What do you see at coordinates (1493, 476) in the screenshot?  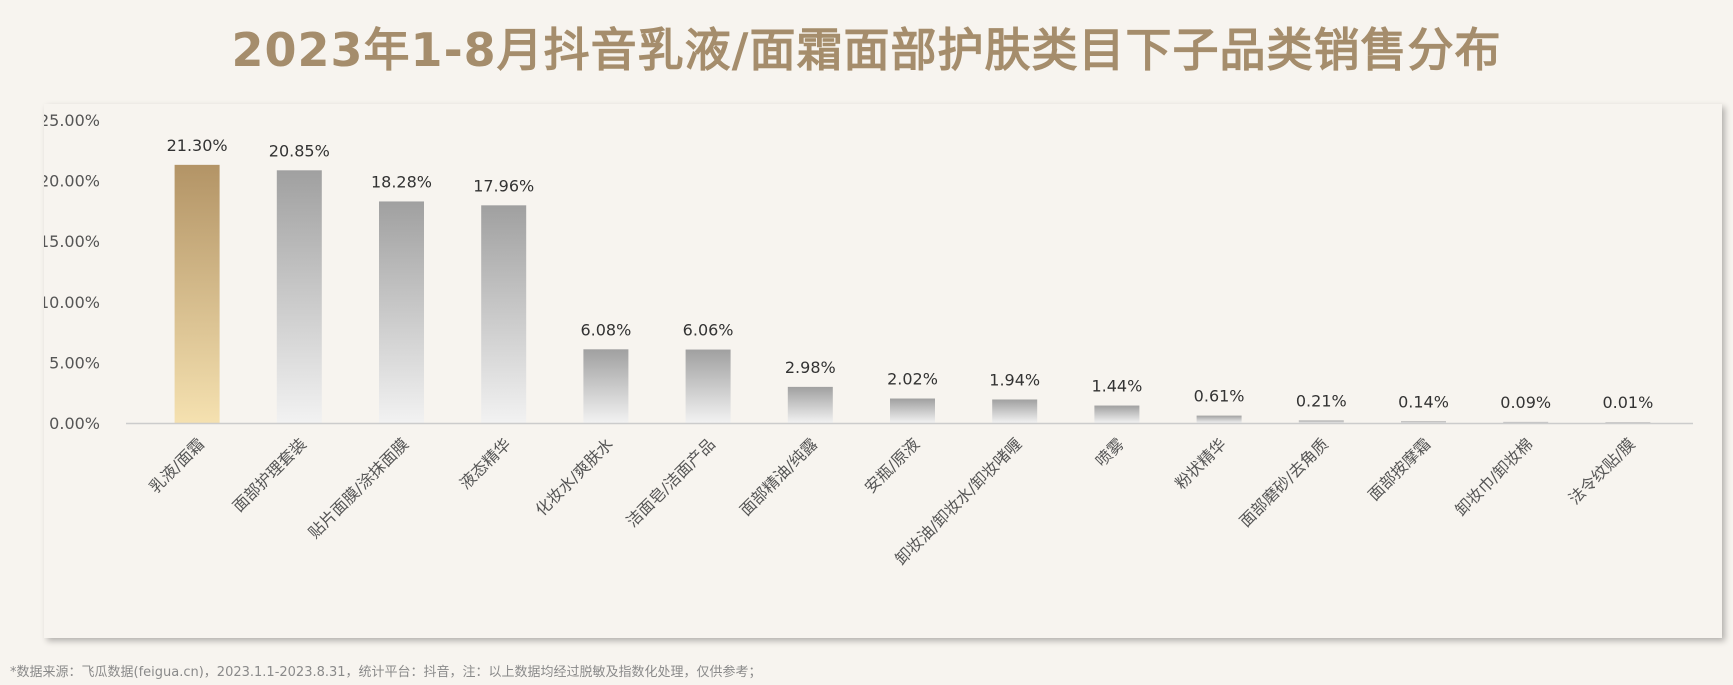 I see `x-tick-label: 卸妆巾/卸妆棉` at bounding box center [1493, 476].